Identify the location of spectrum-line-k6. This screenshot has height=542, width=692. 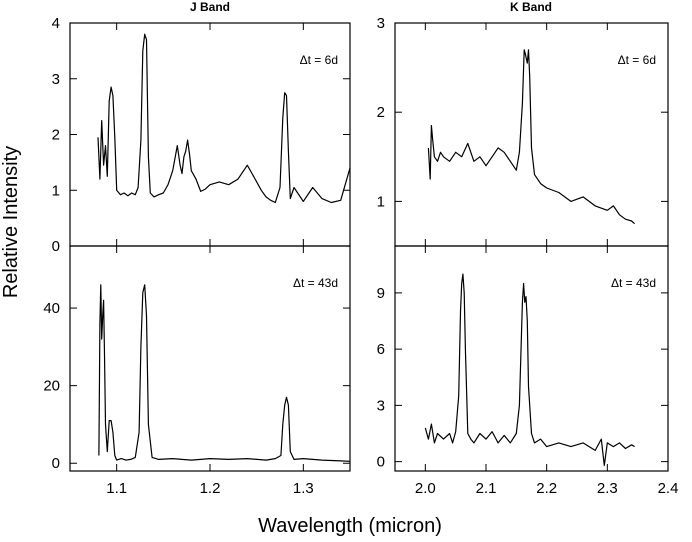
(531, 137).